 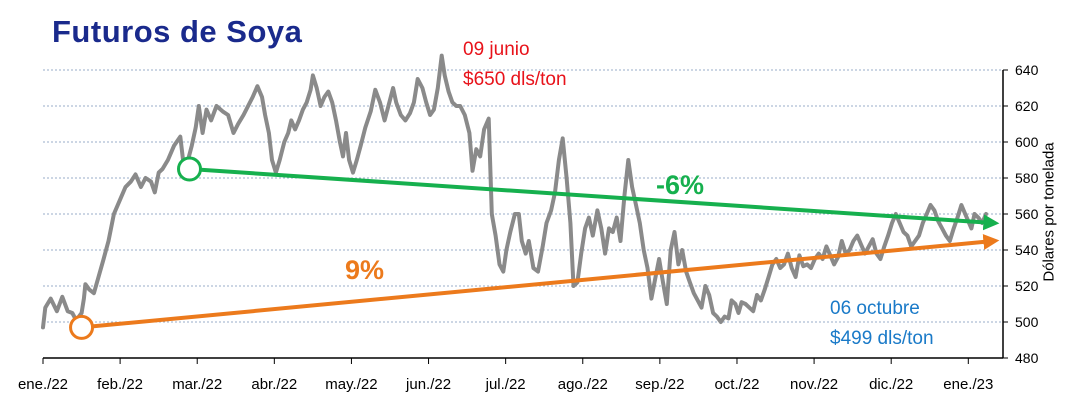 I want to click on y-tick-label: 480, so click(x=1027, y=358).